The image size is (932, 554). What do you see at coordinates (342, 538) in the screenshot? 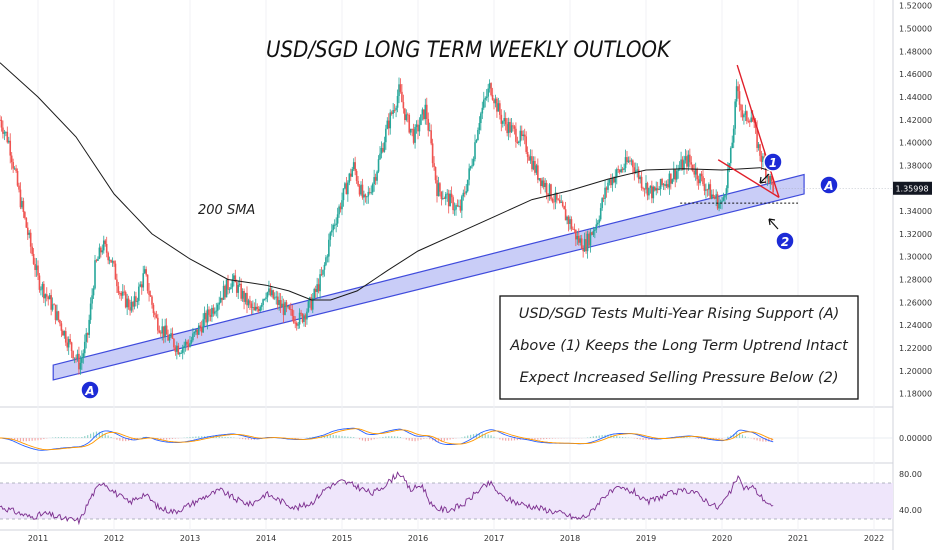
I see `time-tick-label: 2015` at bounding box center [342, 538].